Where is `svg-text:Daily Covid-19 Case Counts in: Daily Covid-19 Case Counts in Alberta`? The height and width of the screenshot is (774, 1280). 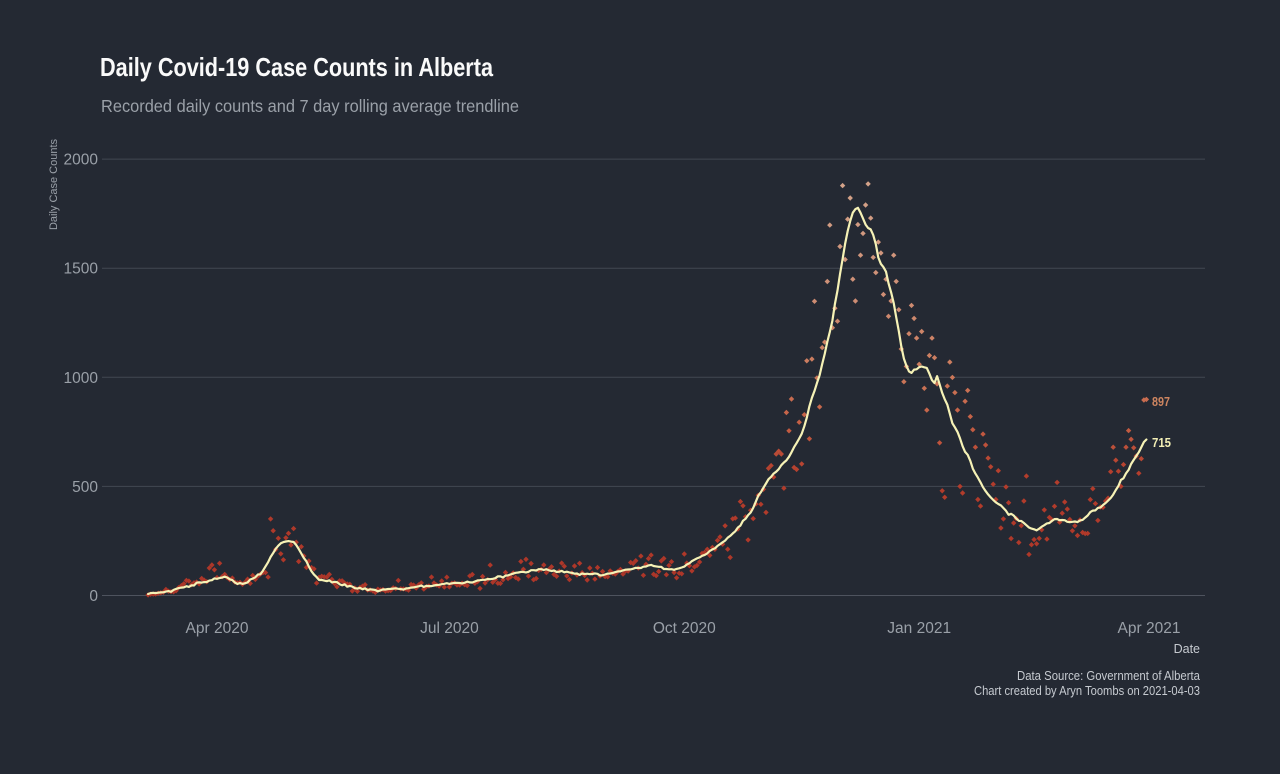 svg-text:Daily Covid-19 Case Counts in: Daily Covid-19 Case Counts in Alberta is located at coordinates (296, 67).